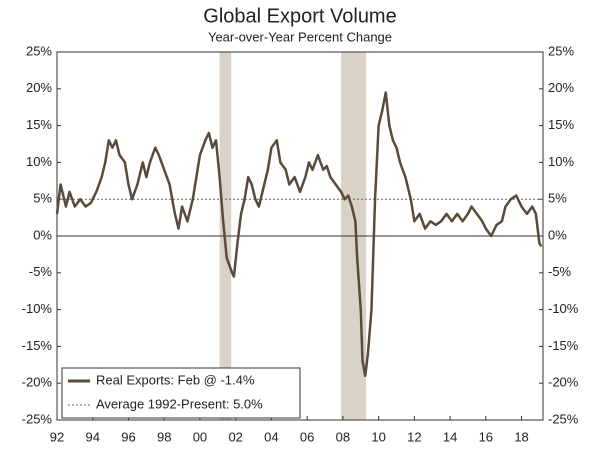 Image resolution: width=600 pixels, height=449 pixels. What do you see at coordinates (378, 436) in the screenshot?
I see `x-tick-label: 10` at bounding box center [378, 436].